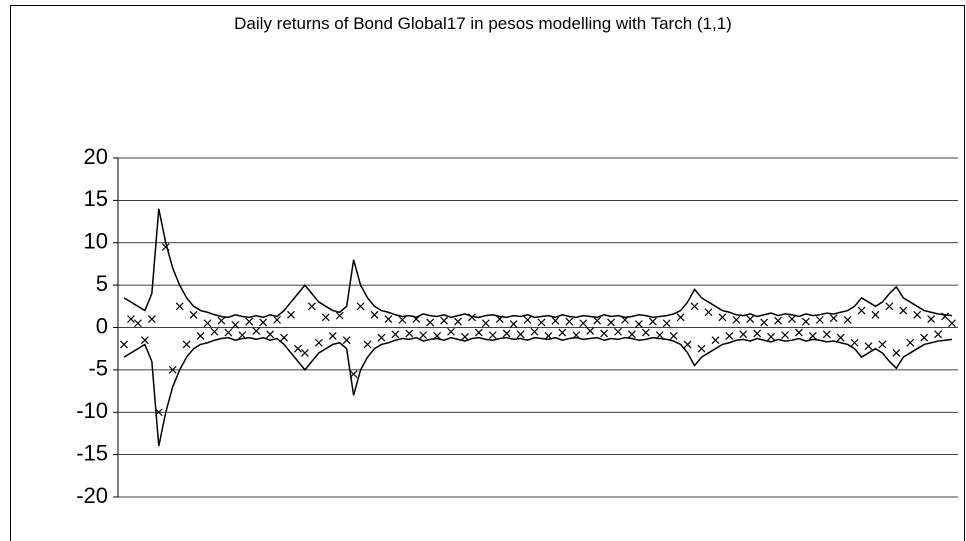  I want to click on y-tick-label: -5, so click(98, 368).